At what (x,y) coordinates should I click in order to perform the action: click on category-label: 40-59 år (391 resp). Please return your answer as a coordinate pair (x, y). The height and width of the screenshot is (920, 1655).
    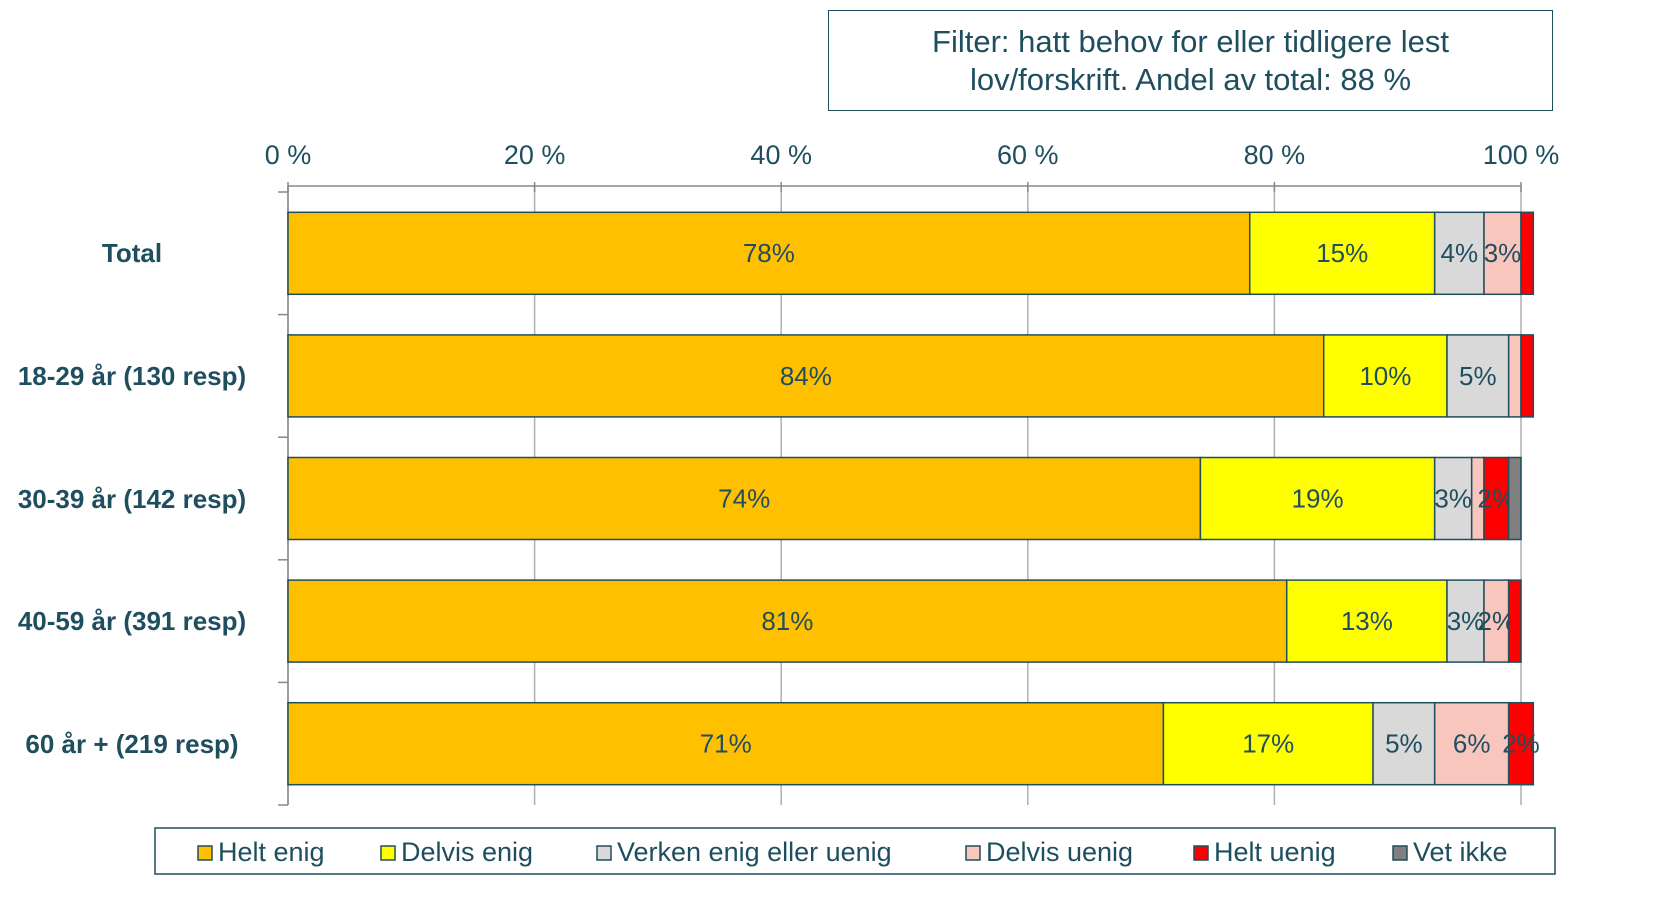
    Looking at the image, I should click on (132, 621).